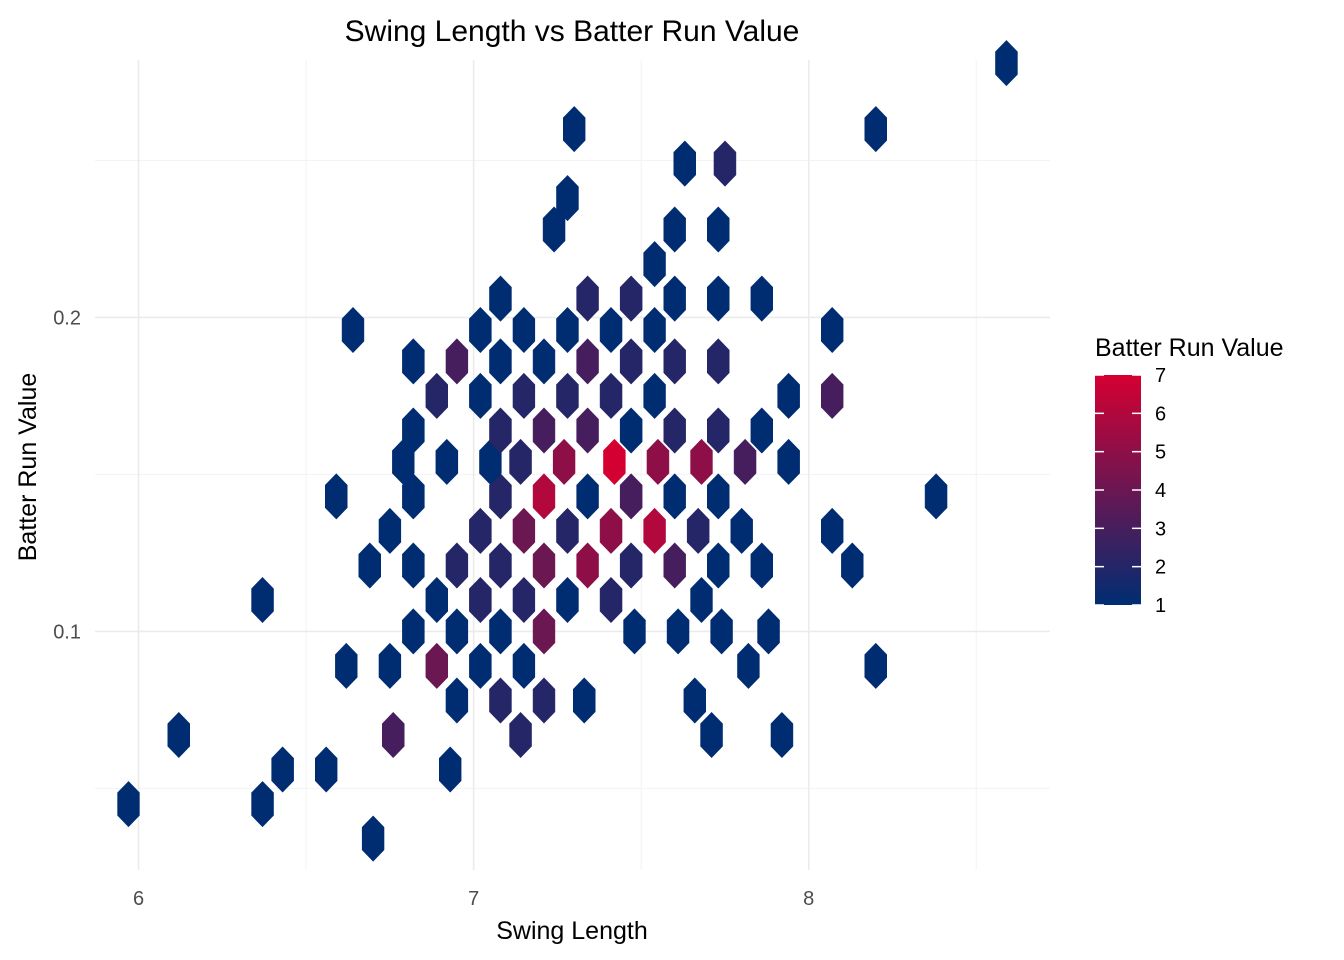 The image size is (1344, 960). I want to click on x-axis-title: Swing Length, so click(572, 931).